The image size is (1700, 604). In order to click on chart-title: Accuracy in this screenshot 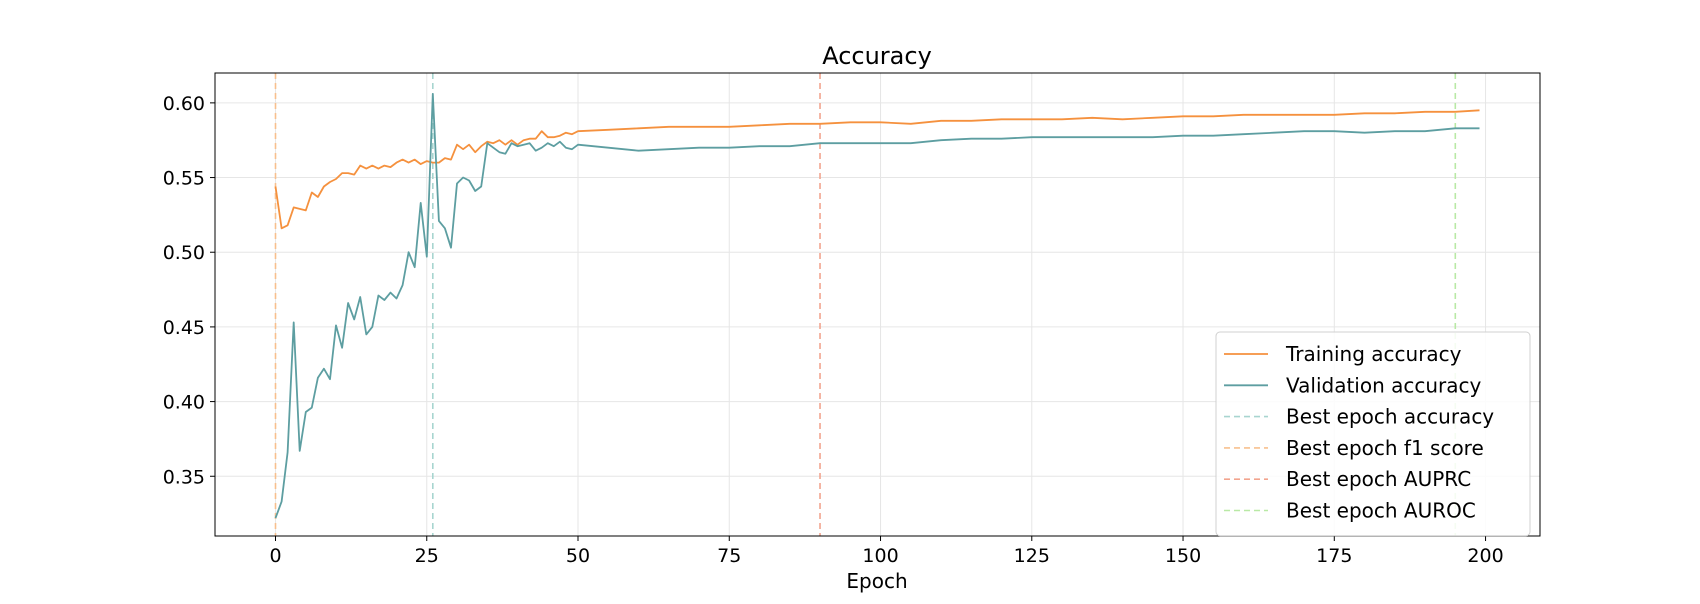, I will do `click(877, 56)`.